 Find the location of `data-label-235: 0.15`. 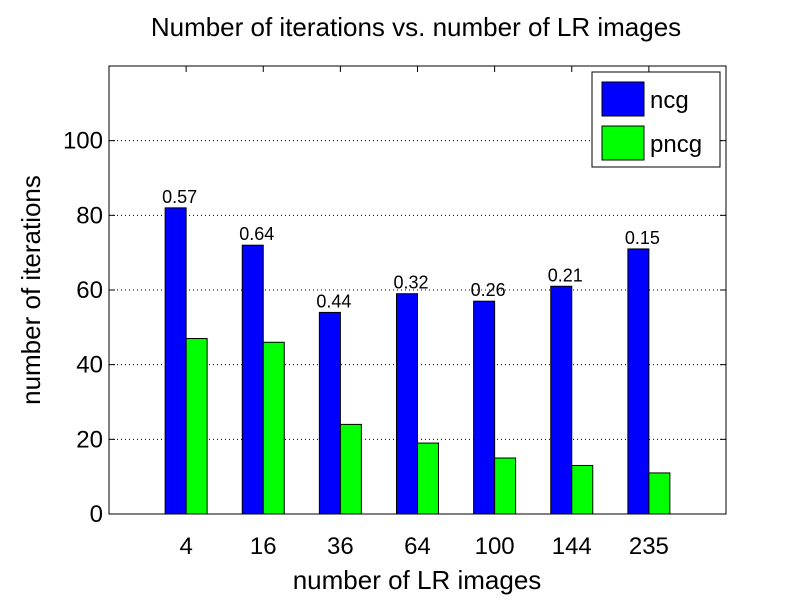

data-label-235: 0.15 is located at coordinates (642, 238).